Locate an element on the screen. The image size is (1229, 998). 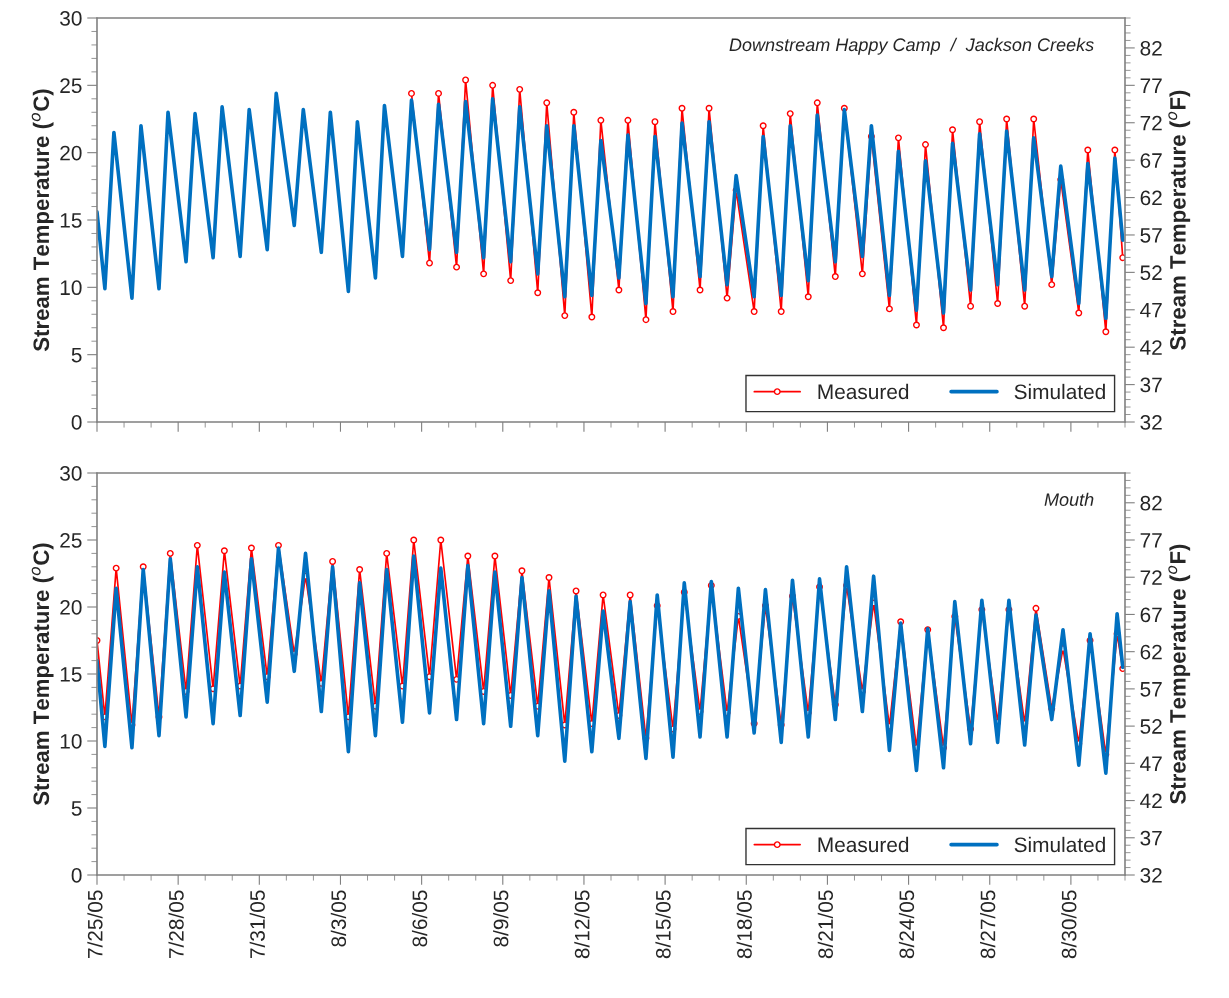
x-tick-label: 8/6/05 is located at coordinates (419, 918).